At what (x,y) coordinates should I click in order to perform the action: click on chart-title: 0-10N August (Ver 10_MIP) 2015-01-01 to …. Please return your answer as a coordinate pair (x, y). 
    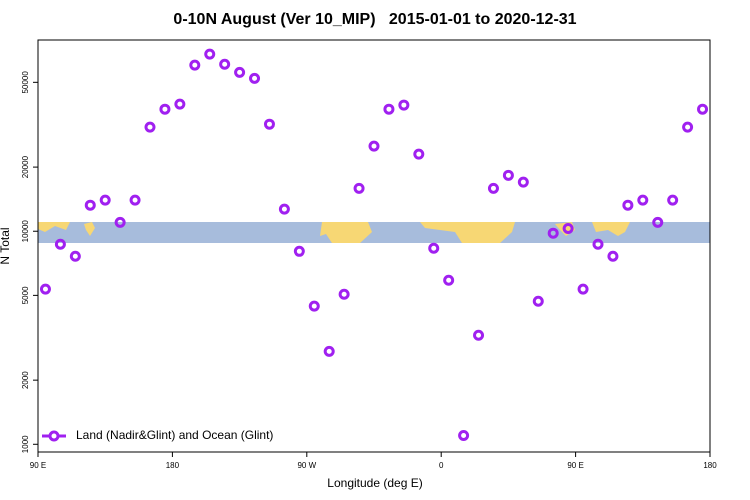
    Looking at the image, I should click on (374, 19).